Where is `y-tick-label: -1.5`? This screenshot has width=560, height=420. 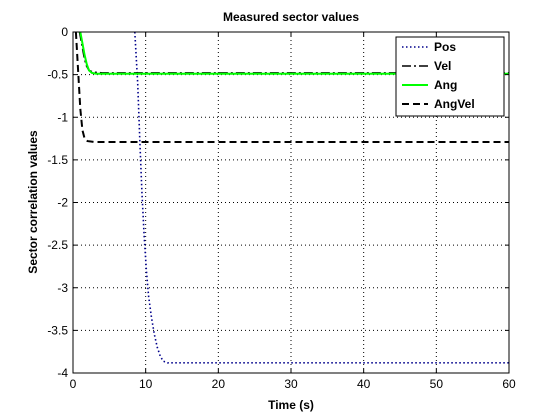
y-tick-label: -1.5 is located at coordinates (57, 160).